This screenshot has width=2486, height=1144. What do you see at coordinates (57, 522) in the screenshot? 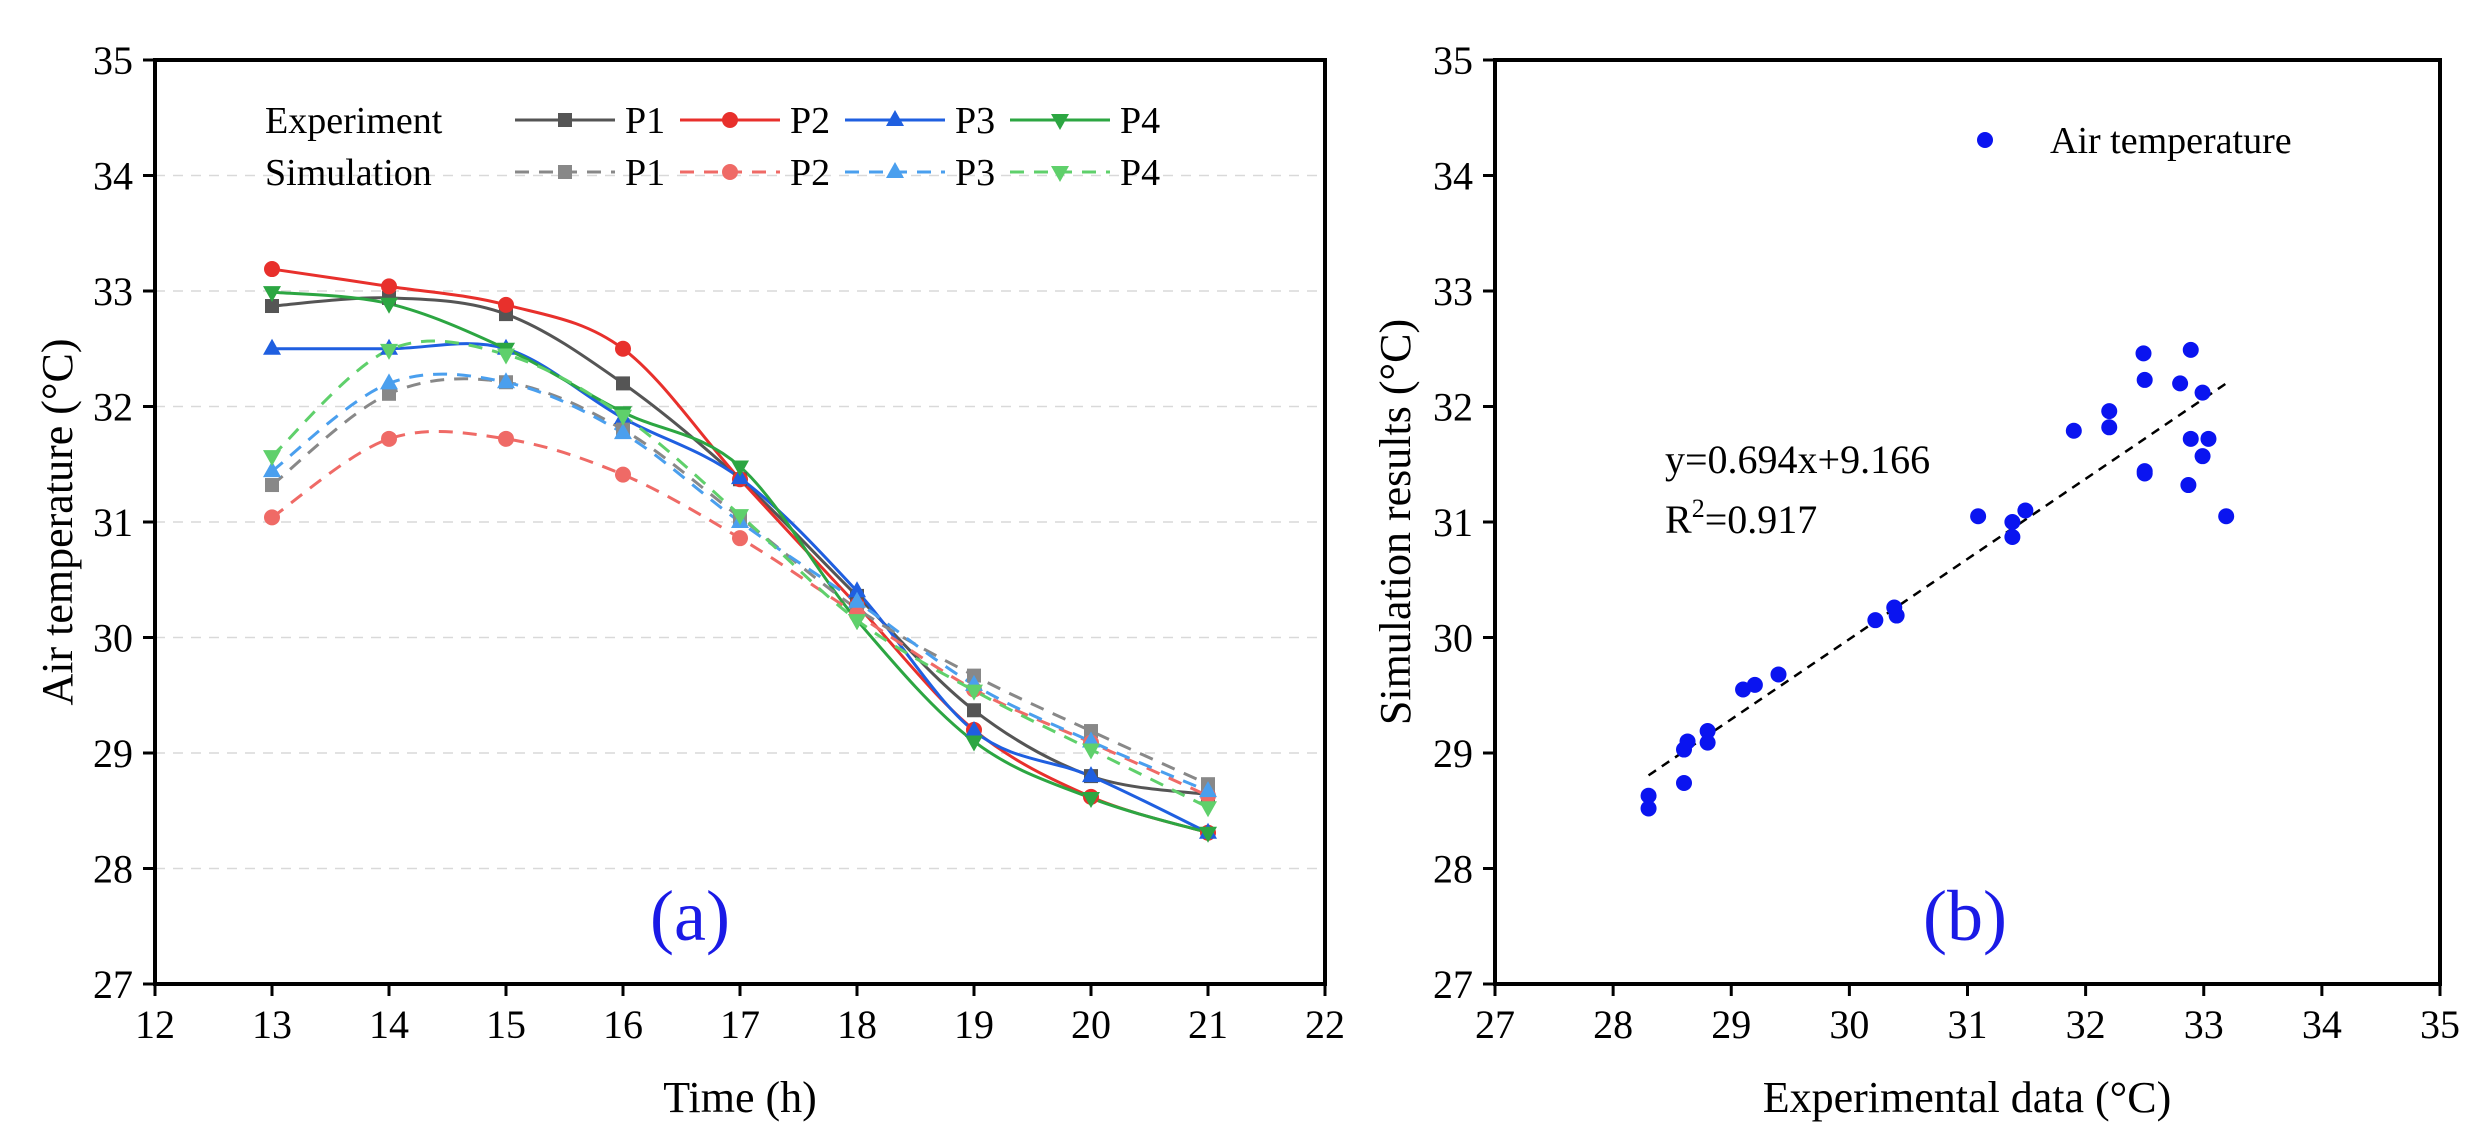
I see `panel-a-y-axis-title: Air temperature (°C)` at bounding box center [57, 522].